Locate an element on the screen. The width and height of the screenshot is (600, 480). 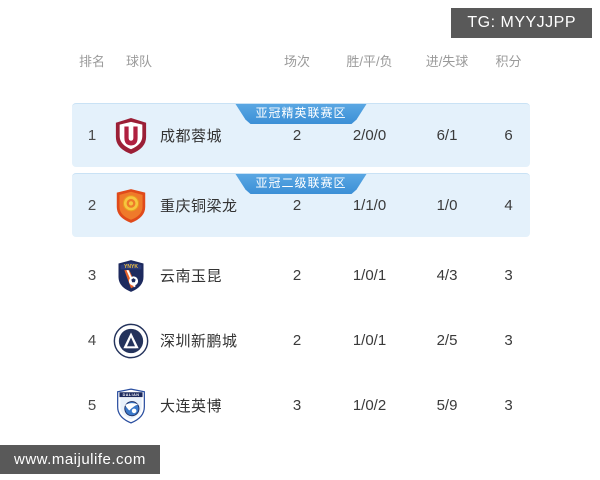
team-name: 大连英博 is located at coordinates (191, 406).